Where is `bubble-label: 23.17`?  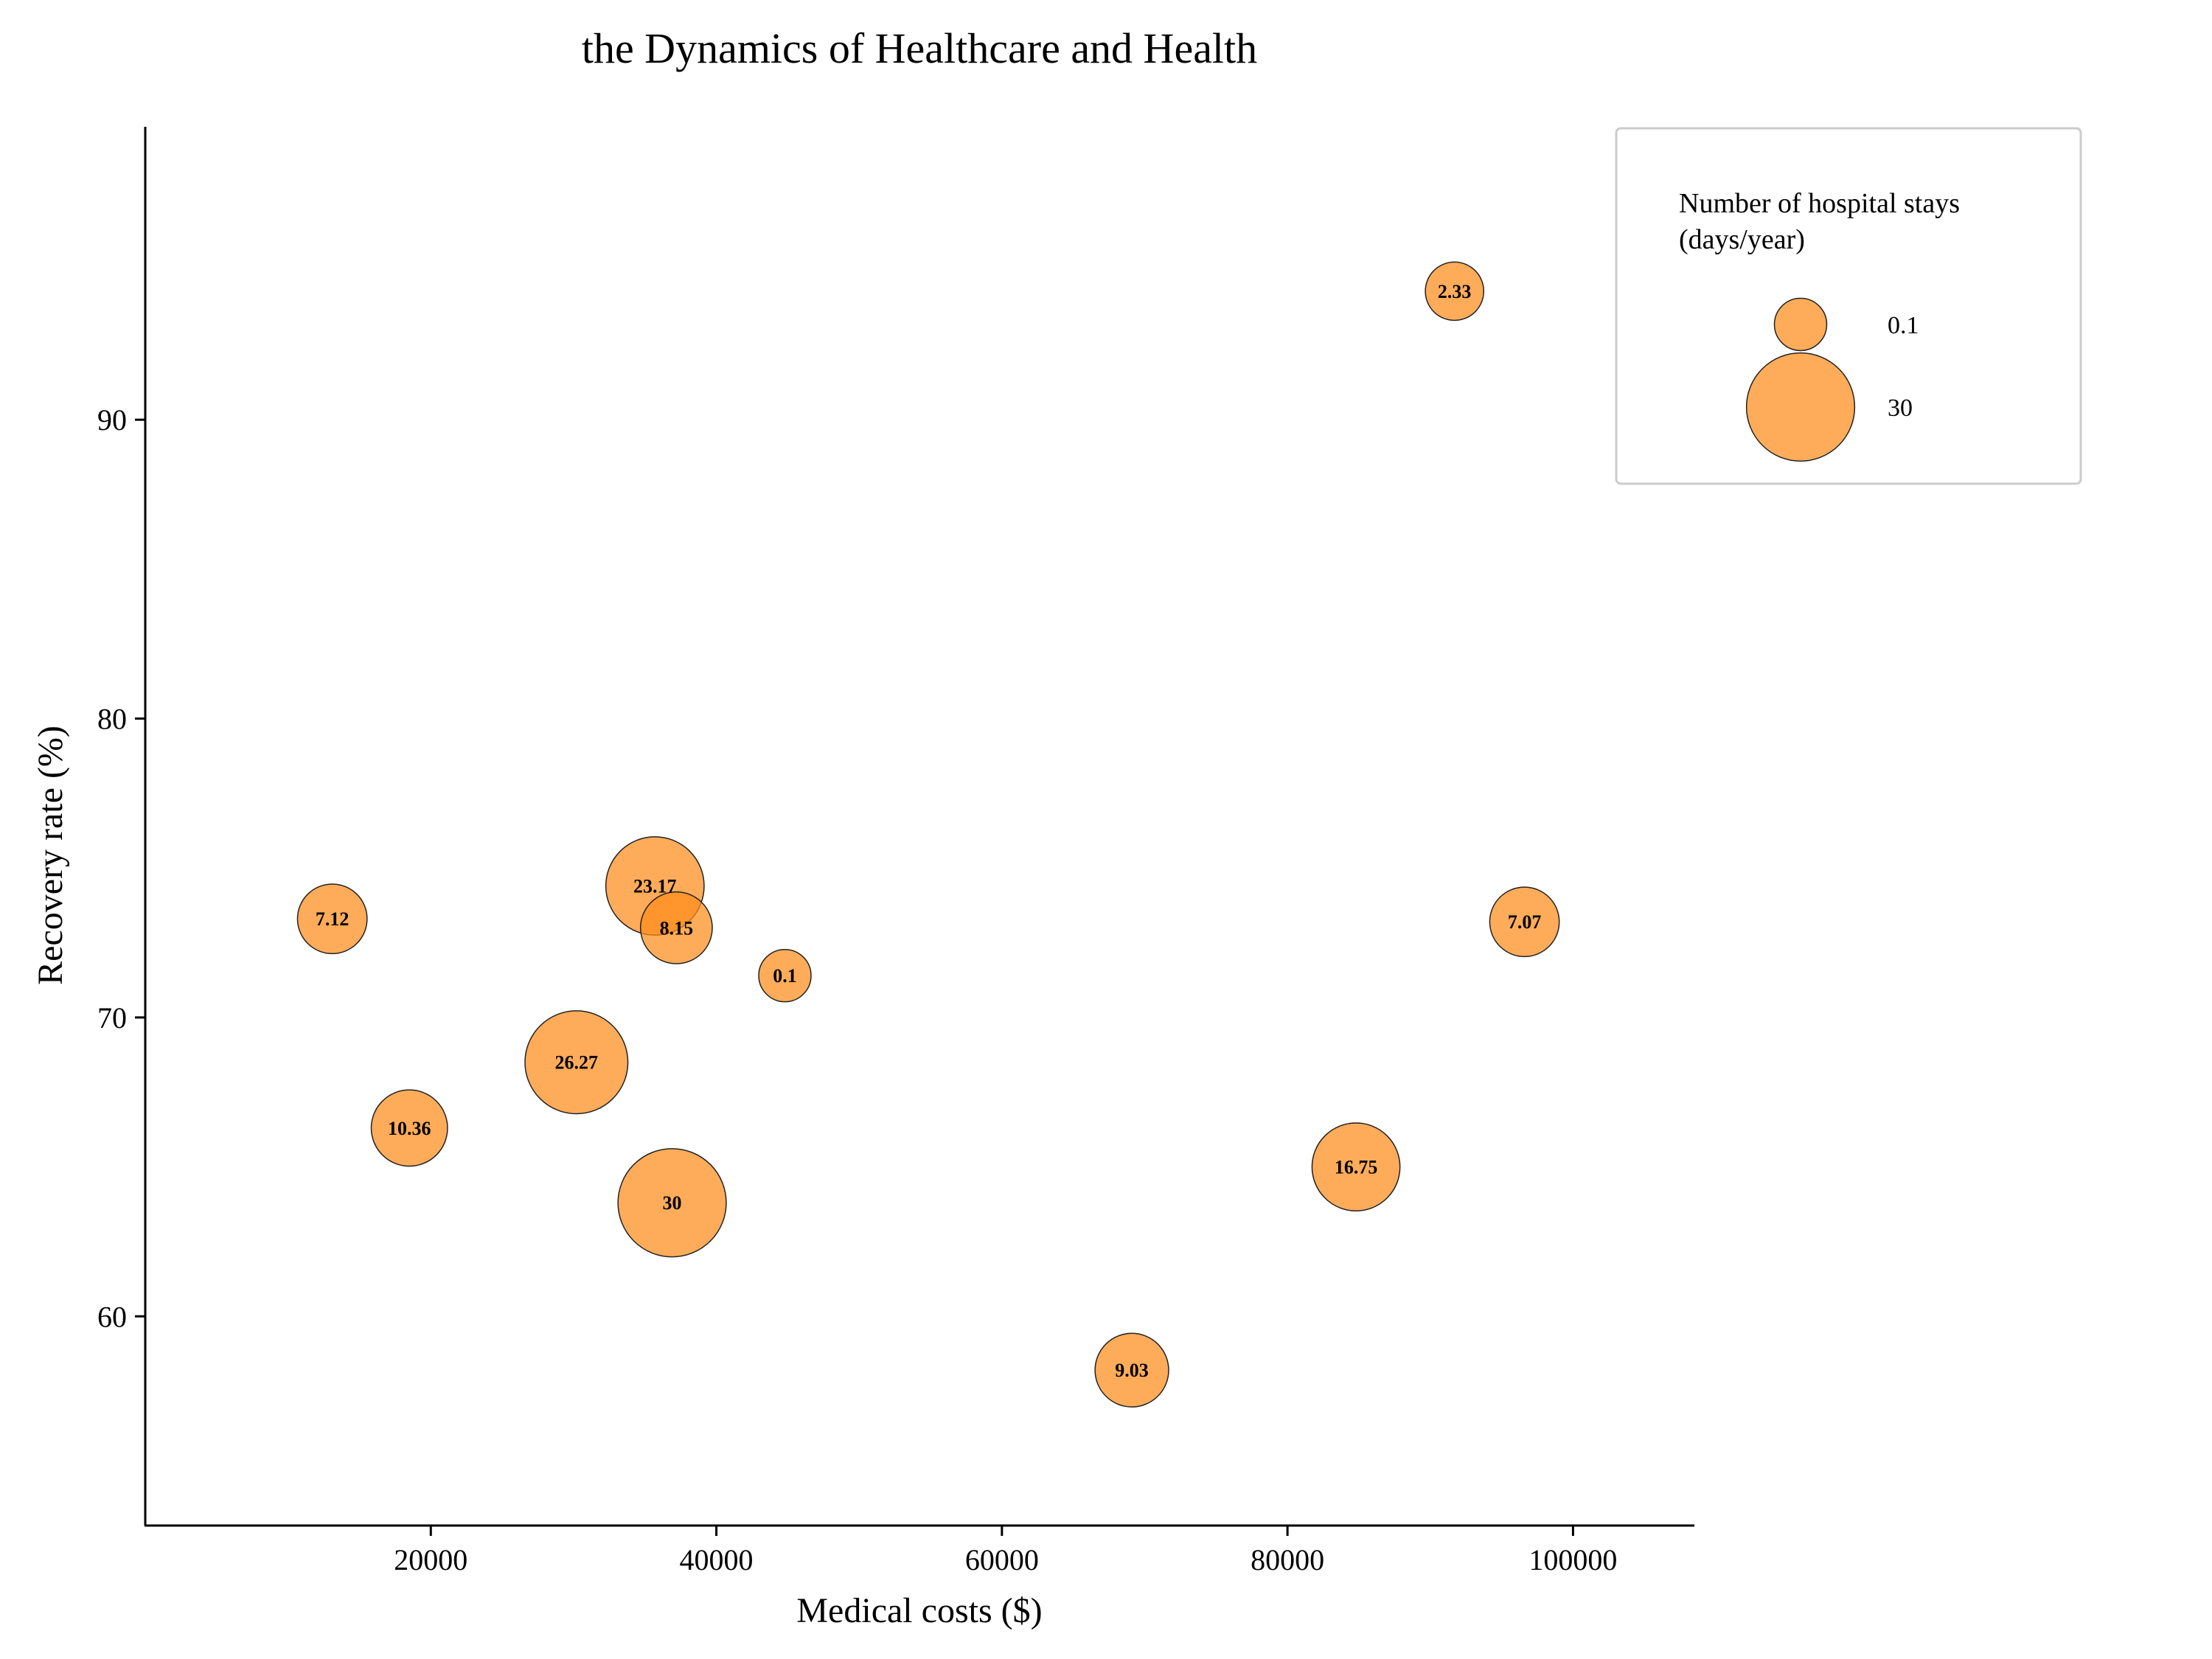 bubble-label: 23.17 is located at coordinates (655, 886).